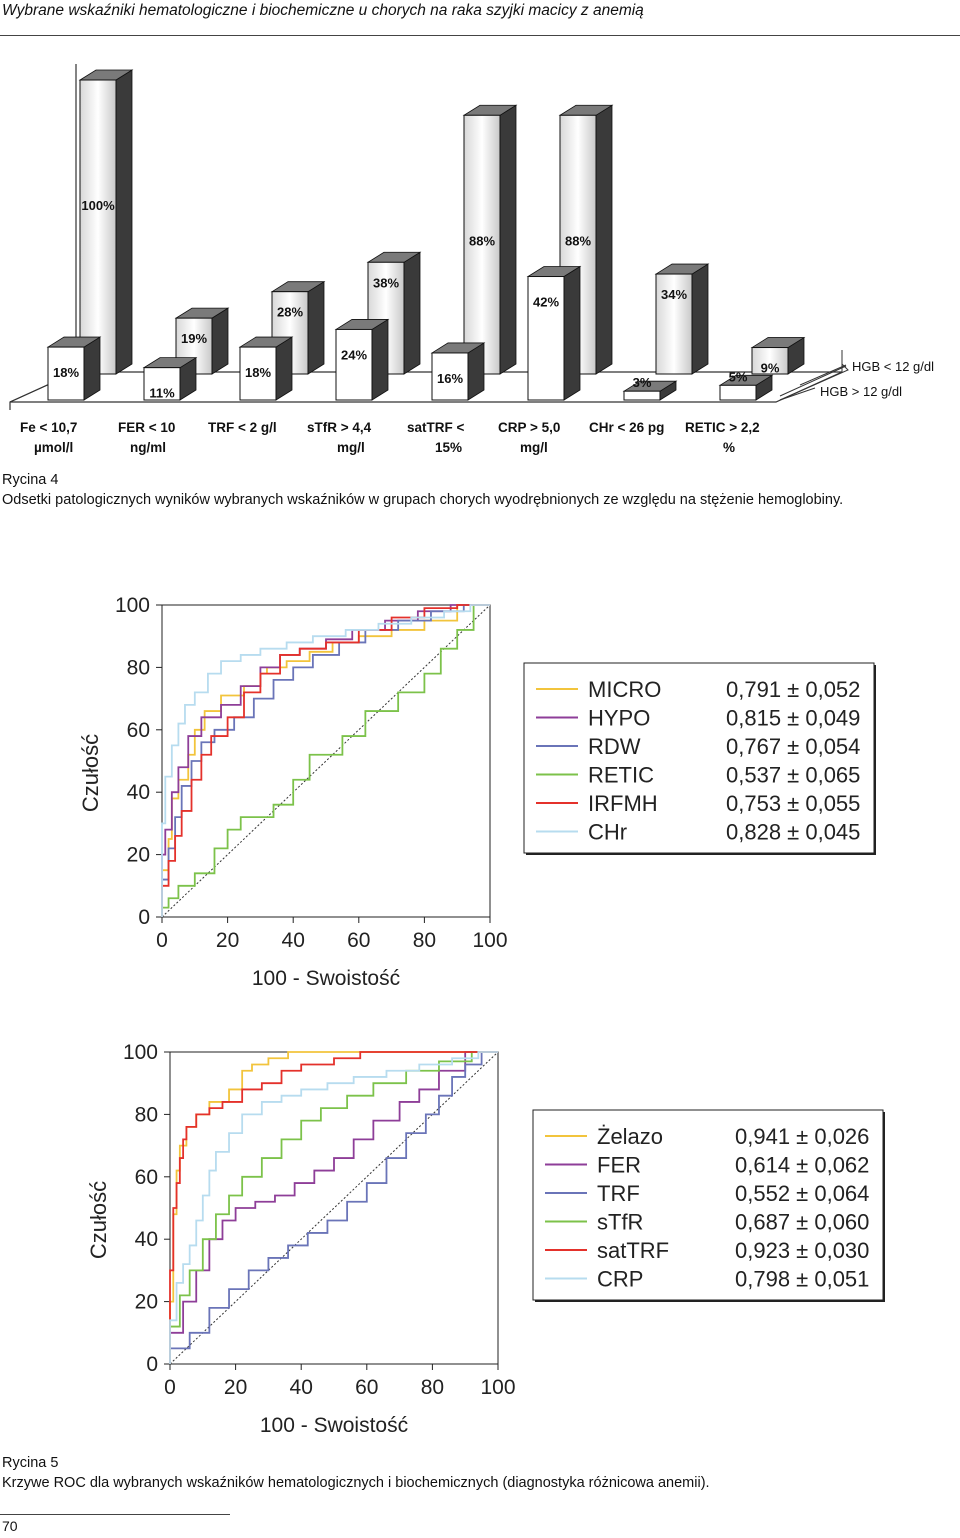 The image size is (960, 1538). What do you see at coordinates (351, 447) in the screenshot?
I see `category-unit: mg/l` at bounding box center [351, 447].